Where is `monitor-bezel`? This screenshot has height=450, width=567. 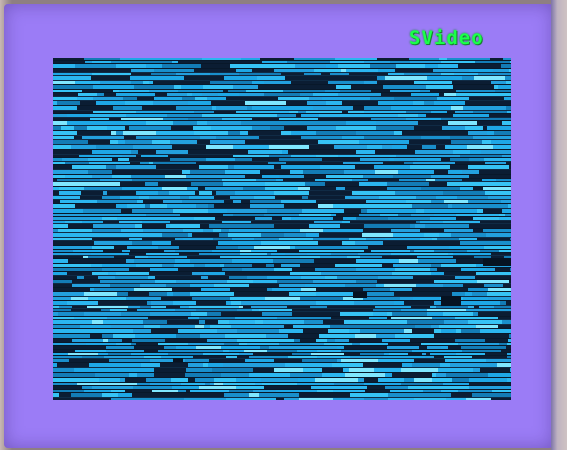
monitor-bezel is located at coordinates (559, 225).